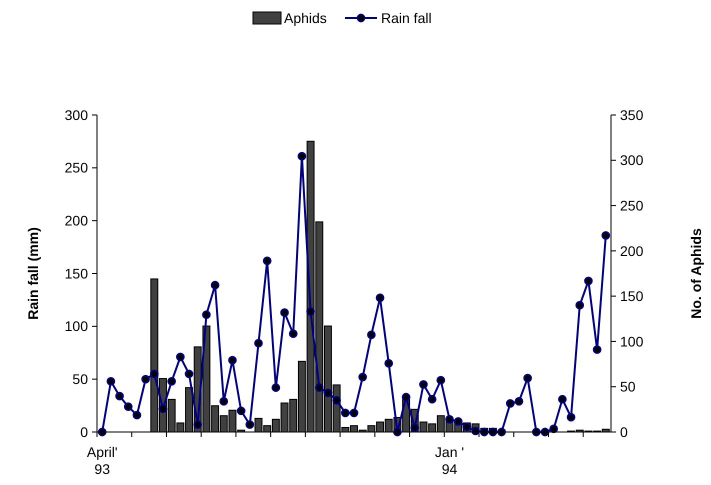 This screenshot has width=711, height=485. What do you see at coordinates (406, 18) in the screenshot?
I see `legend-label: Rain fall` at bounding box center [406, 18].